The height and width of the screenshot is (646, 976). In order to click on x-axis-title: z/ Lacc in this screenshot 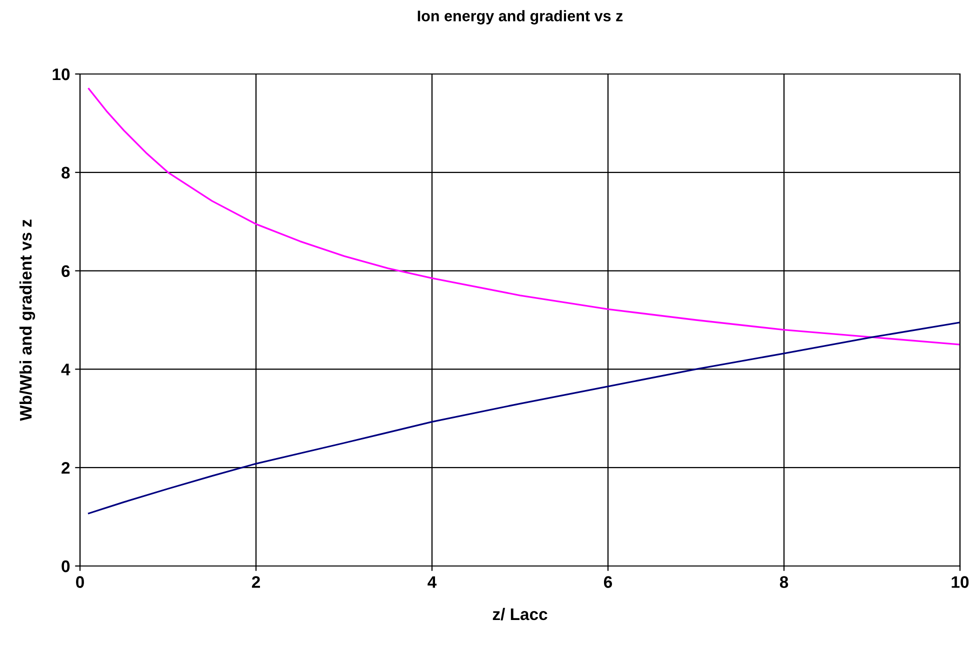, I will do `click(520, 614)`.